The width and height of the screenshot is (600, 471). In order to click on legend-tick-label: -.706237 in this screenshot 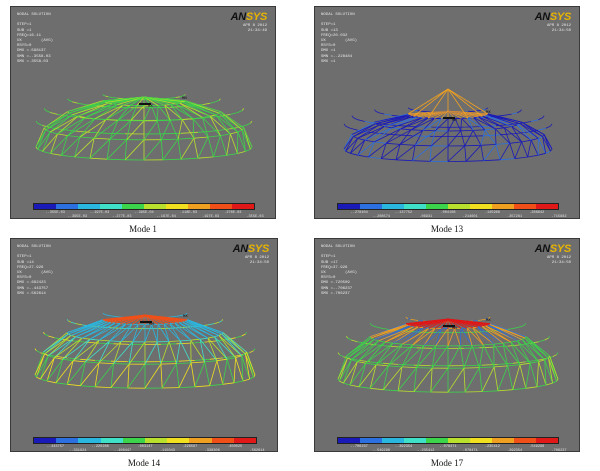, I will do `click(359, 447)`.